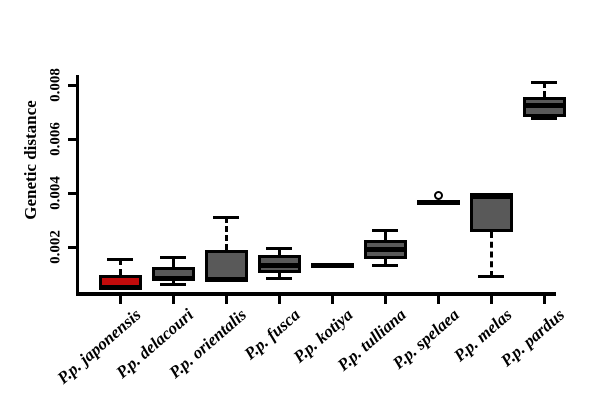 This screenshot has height=401, width=600. Describe the element at coordinates (491, 214) in the screenshot. I see `box-rect` at that location.